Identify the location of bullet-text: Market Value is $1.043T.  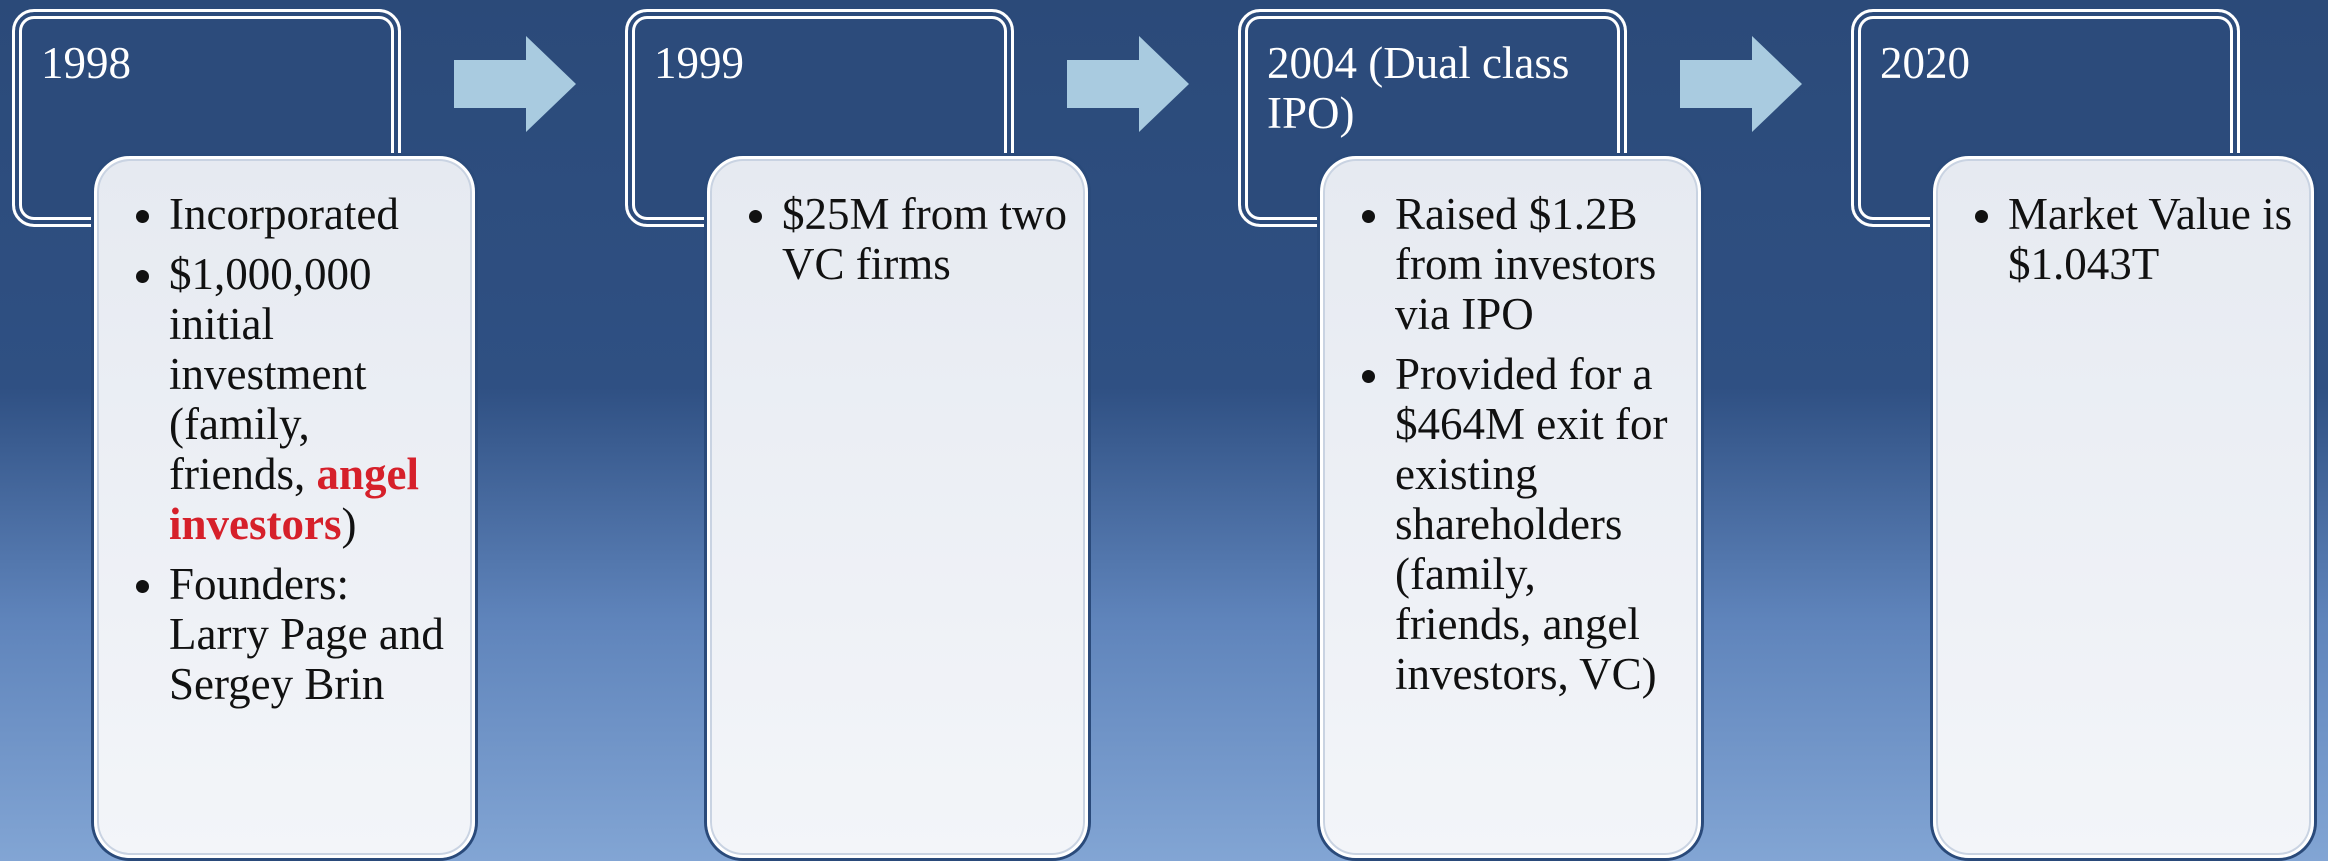
(2150, 239).